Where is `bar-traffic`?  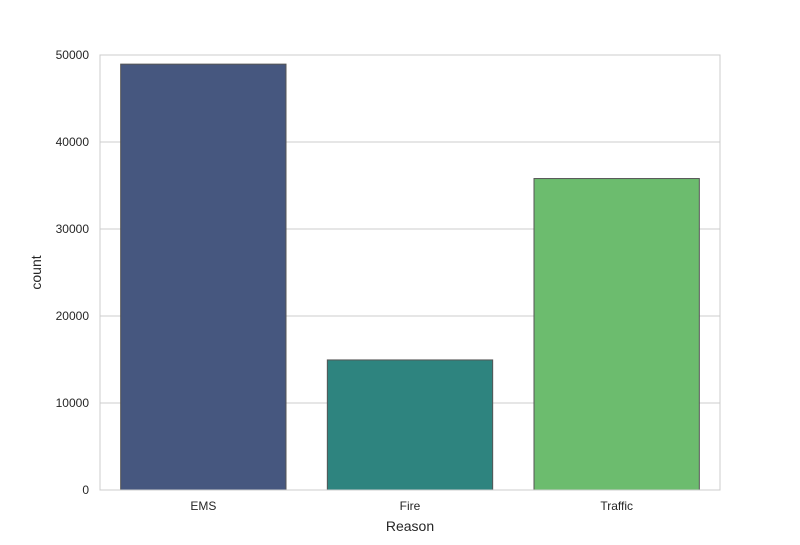
bar-traffic is located at coordinates (616, 334).